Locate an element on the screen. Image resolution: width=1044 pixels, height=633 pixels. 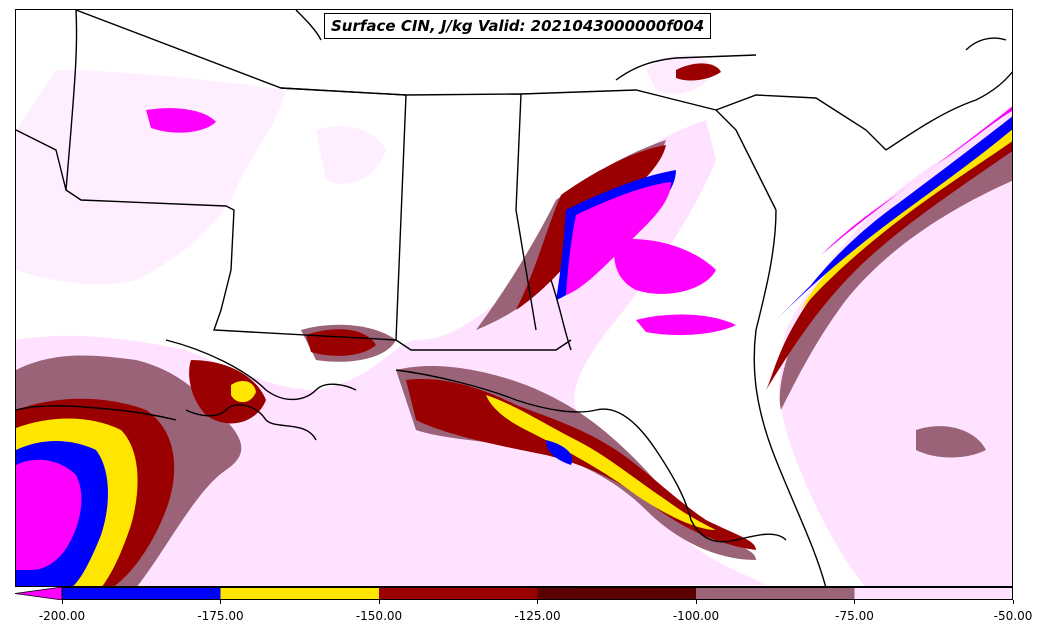
colorbar-tick-label: -200.00 is located at coordinates (62, 616).